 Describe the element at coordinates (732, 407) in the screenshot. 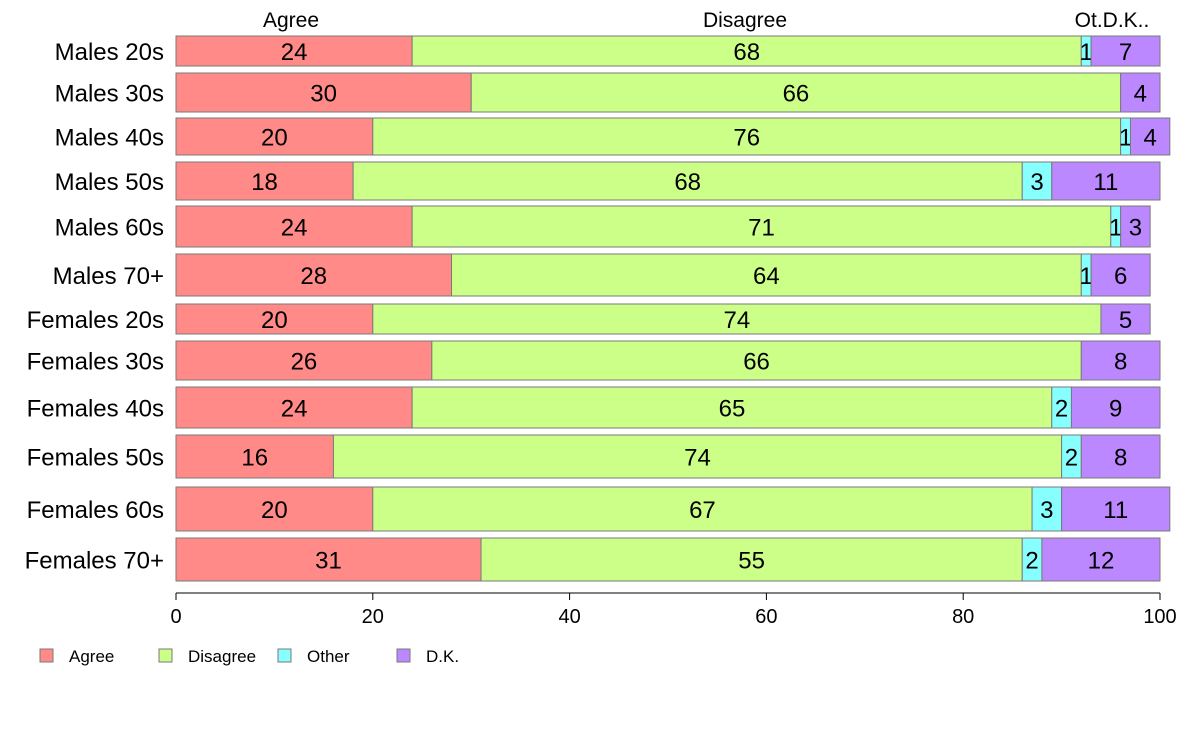

I see `bar-segment-disagree-females-40s` at that location.